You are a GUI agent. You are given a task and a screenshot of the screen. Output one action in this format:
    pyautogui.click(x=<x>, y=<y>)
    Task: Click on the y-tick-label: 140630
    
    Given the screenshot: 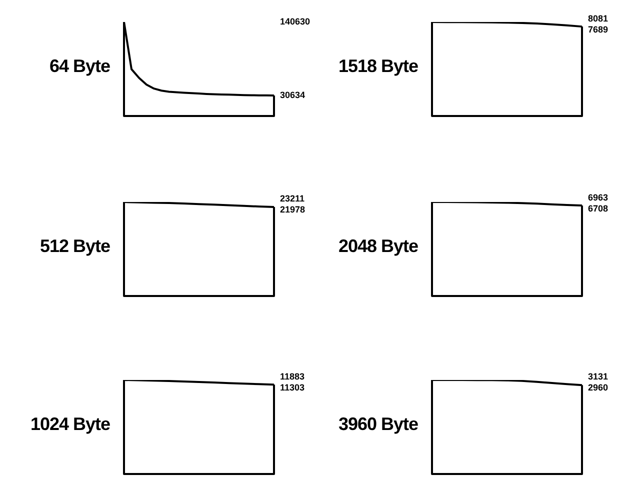 What is the action you would take?
    pyautogui.click(x=295, y=21)
    